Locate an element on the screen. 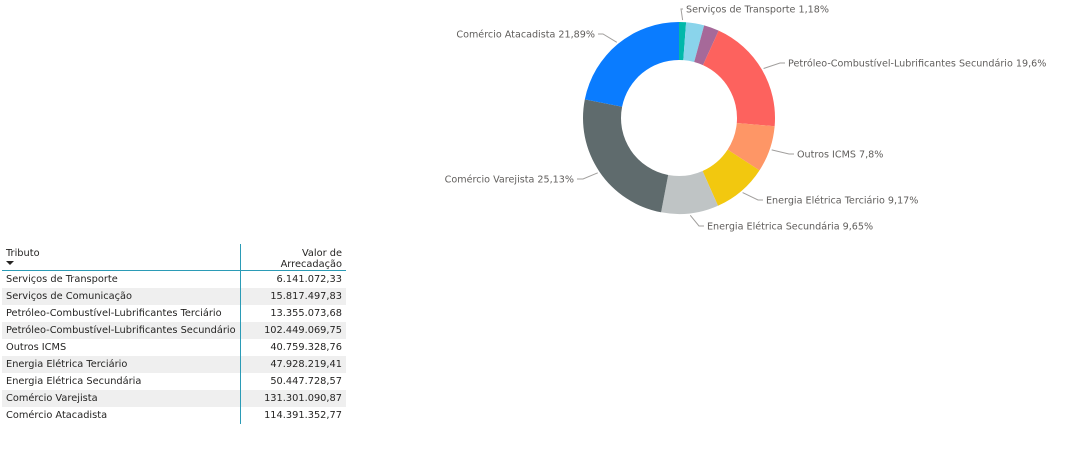  slice-energia-eletrica-terciario is located at coordinates (731, 177).